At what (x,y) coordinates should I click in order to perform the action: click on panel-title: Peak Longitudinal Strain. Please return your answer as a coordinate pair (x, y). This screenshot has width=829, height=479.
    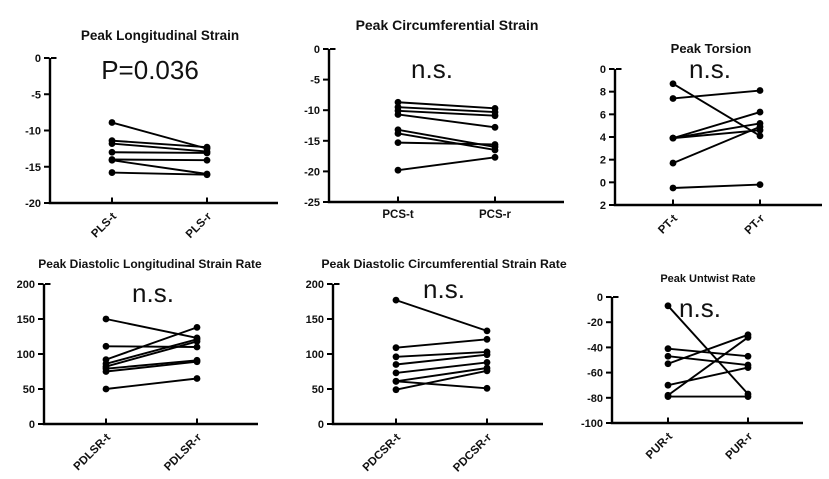
    Looking at the image, I should click on (160, 35).